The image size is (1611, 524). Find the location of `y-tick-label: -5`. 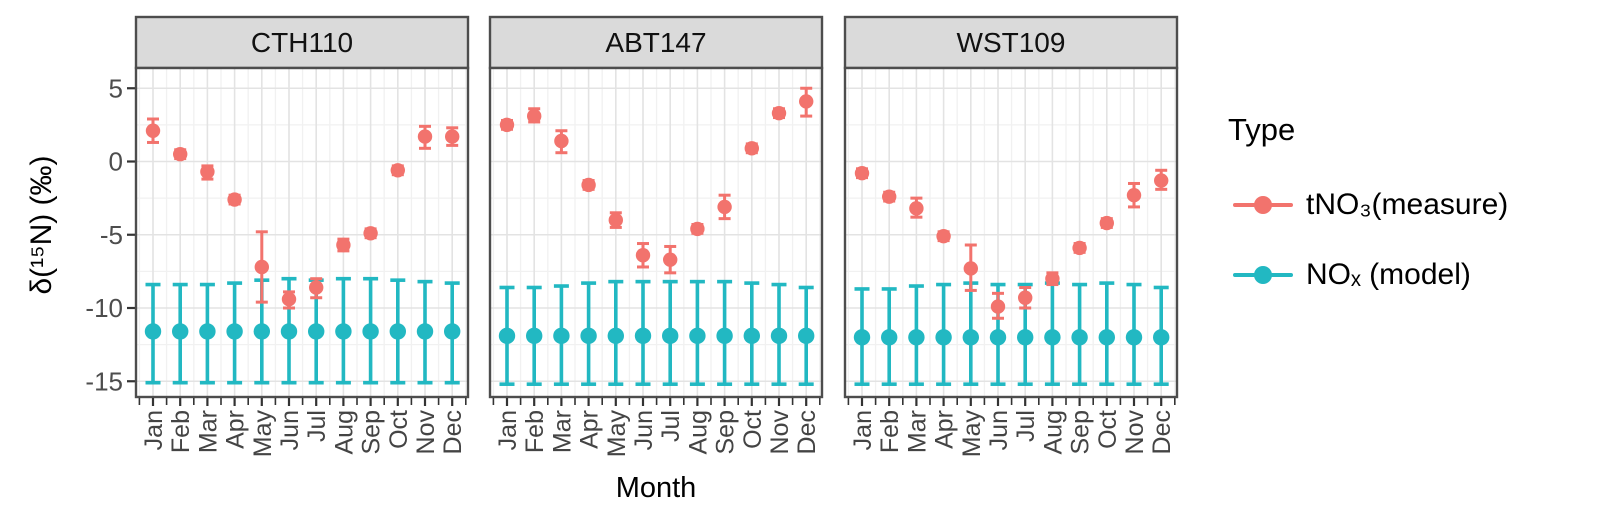

y-tick-label: -5 is located at coordinates (111, 235).